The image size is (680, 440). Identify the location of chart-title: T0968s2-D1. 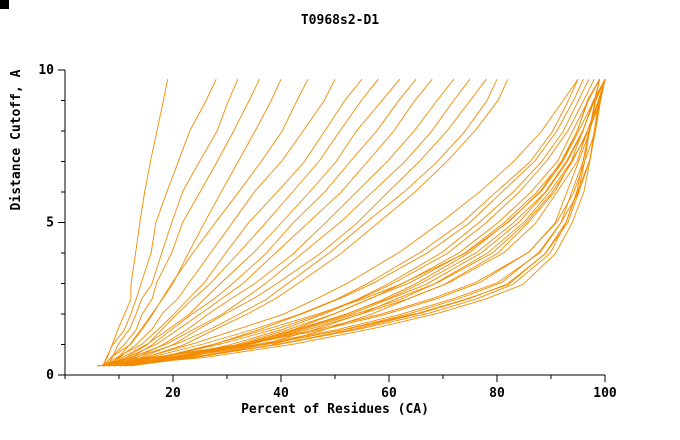
(340, 20).